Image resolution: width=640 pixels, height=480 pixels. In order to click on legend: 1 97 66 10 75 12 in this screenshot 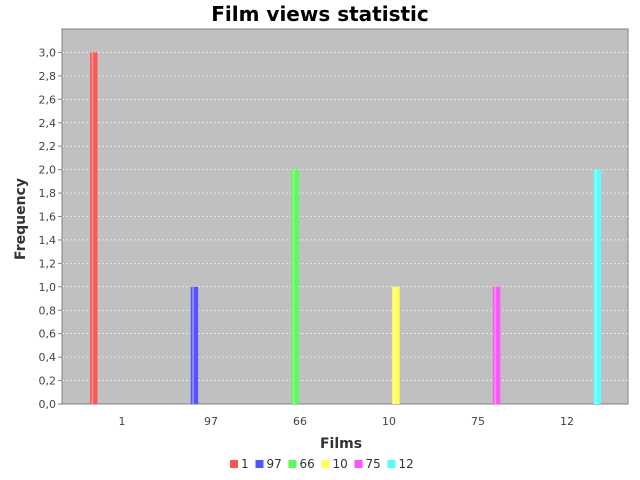, I will do `click(322, 464)`.